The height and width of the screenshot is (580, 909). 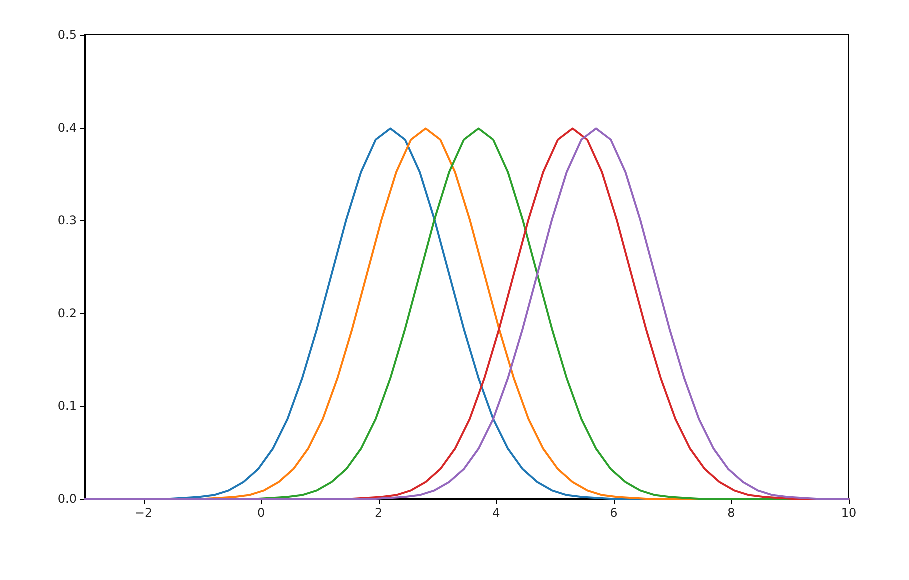 What do you see at coordinates (67, 313) in the screenshot?
I see `y-tick-label: 0.2` at bounding box center [67, 313].